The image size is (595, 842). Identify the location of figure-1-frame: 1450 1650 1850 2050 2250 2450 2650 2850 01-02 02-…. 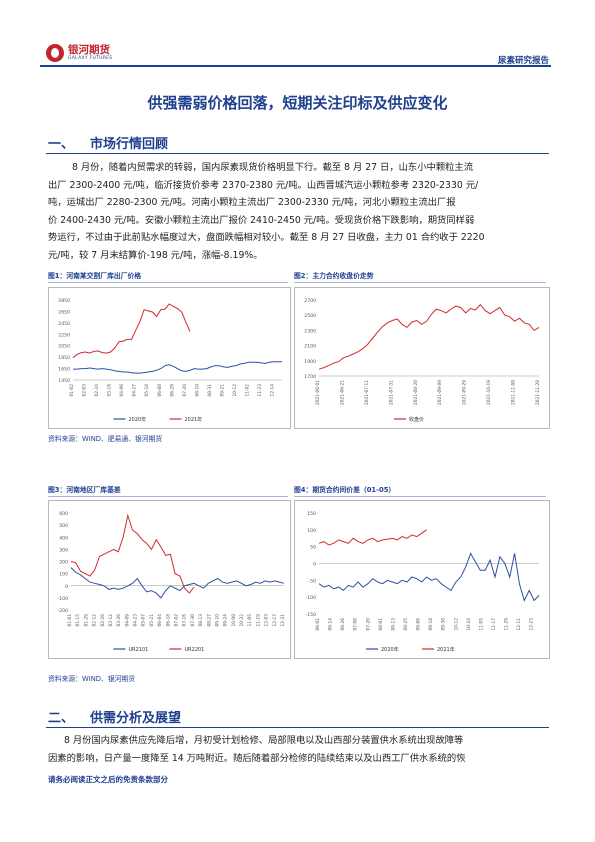
(169, 358).